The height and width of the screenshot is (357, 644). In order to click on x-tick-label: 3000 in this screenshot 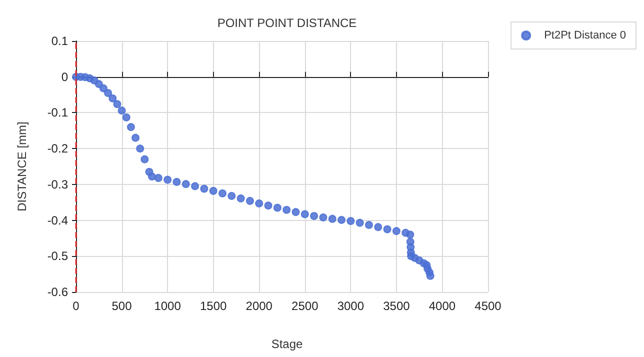, I will do `click(350, 306)`.